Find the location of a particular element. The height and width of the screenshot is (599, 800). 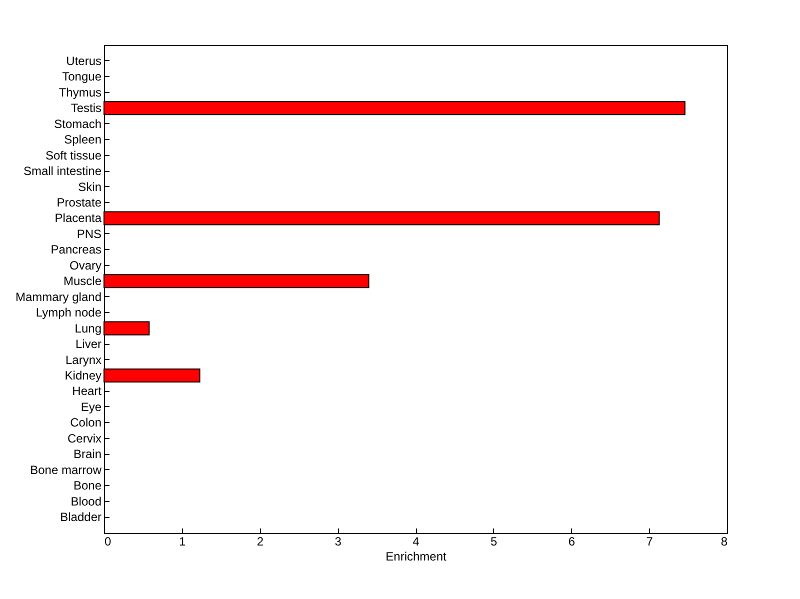

x-tick-label: 4 is located at coordinates (416, 541).